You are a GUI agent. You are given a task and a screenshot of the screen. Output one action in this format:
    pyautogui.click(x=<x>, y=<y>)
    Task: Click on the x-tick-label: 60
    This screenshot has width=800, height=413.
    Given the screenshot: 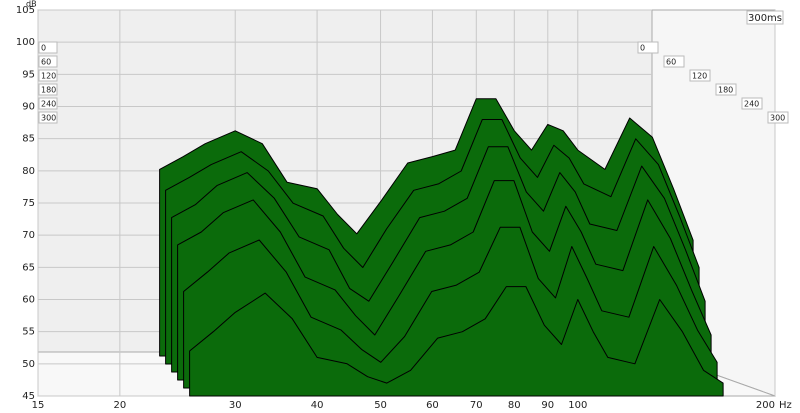 What is the action you would take?
    pyautogui.click(x=432, y=405)
    